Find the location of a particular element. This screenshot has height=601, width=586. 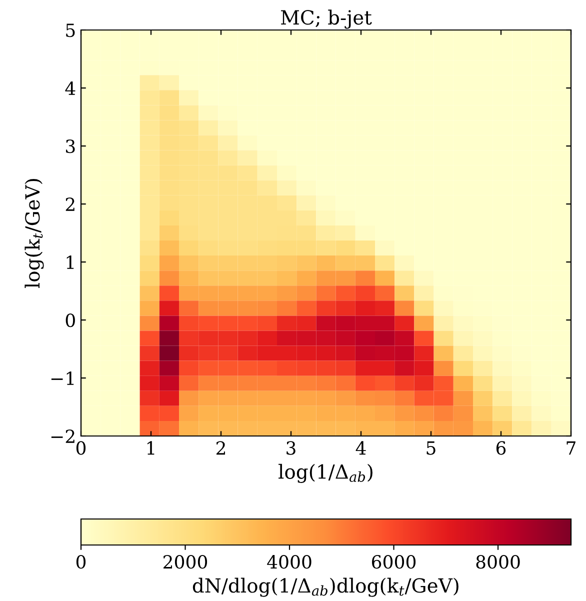

x-tick-label: 3 is located at coordinates (291, 448).